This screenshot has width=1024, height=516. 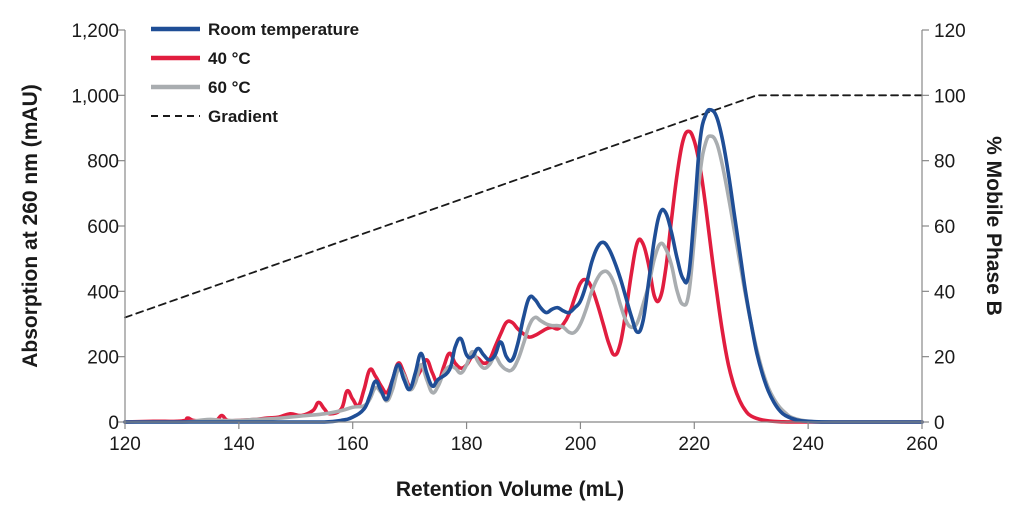 What do you see at coordinates (944, 292) in the screenshot?
I see `y2-tick-label-40: 40` at bounding box center [944, 292].